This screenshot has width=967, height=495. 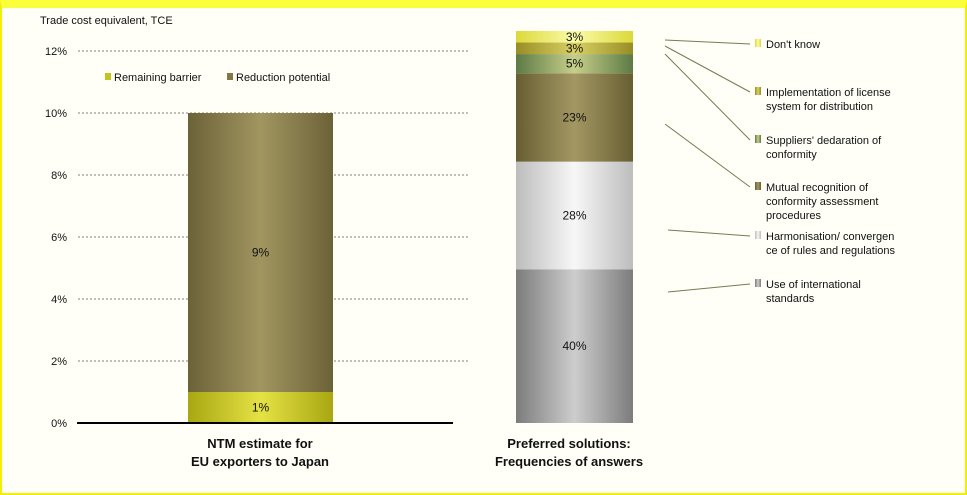 What do you see at coordinates (813, 285) in the screenshot?
I see `legend-label: Use of international` at bounding box center [813, 285].